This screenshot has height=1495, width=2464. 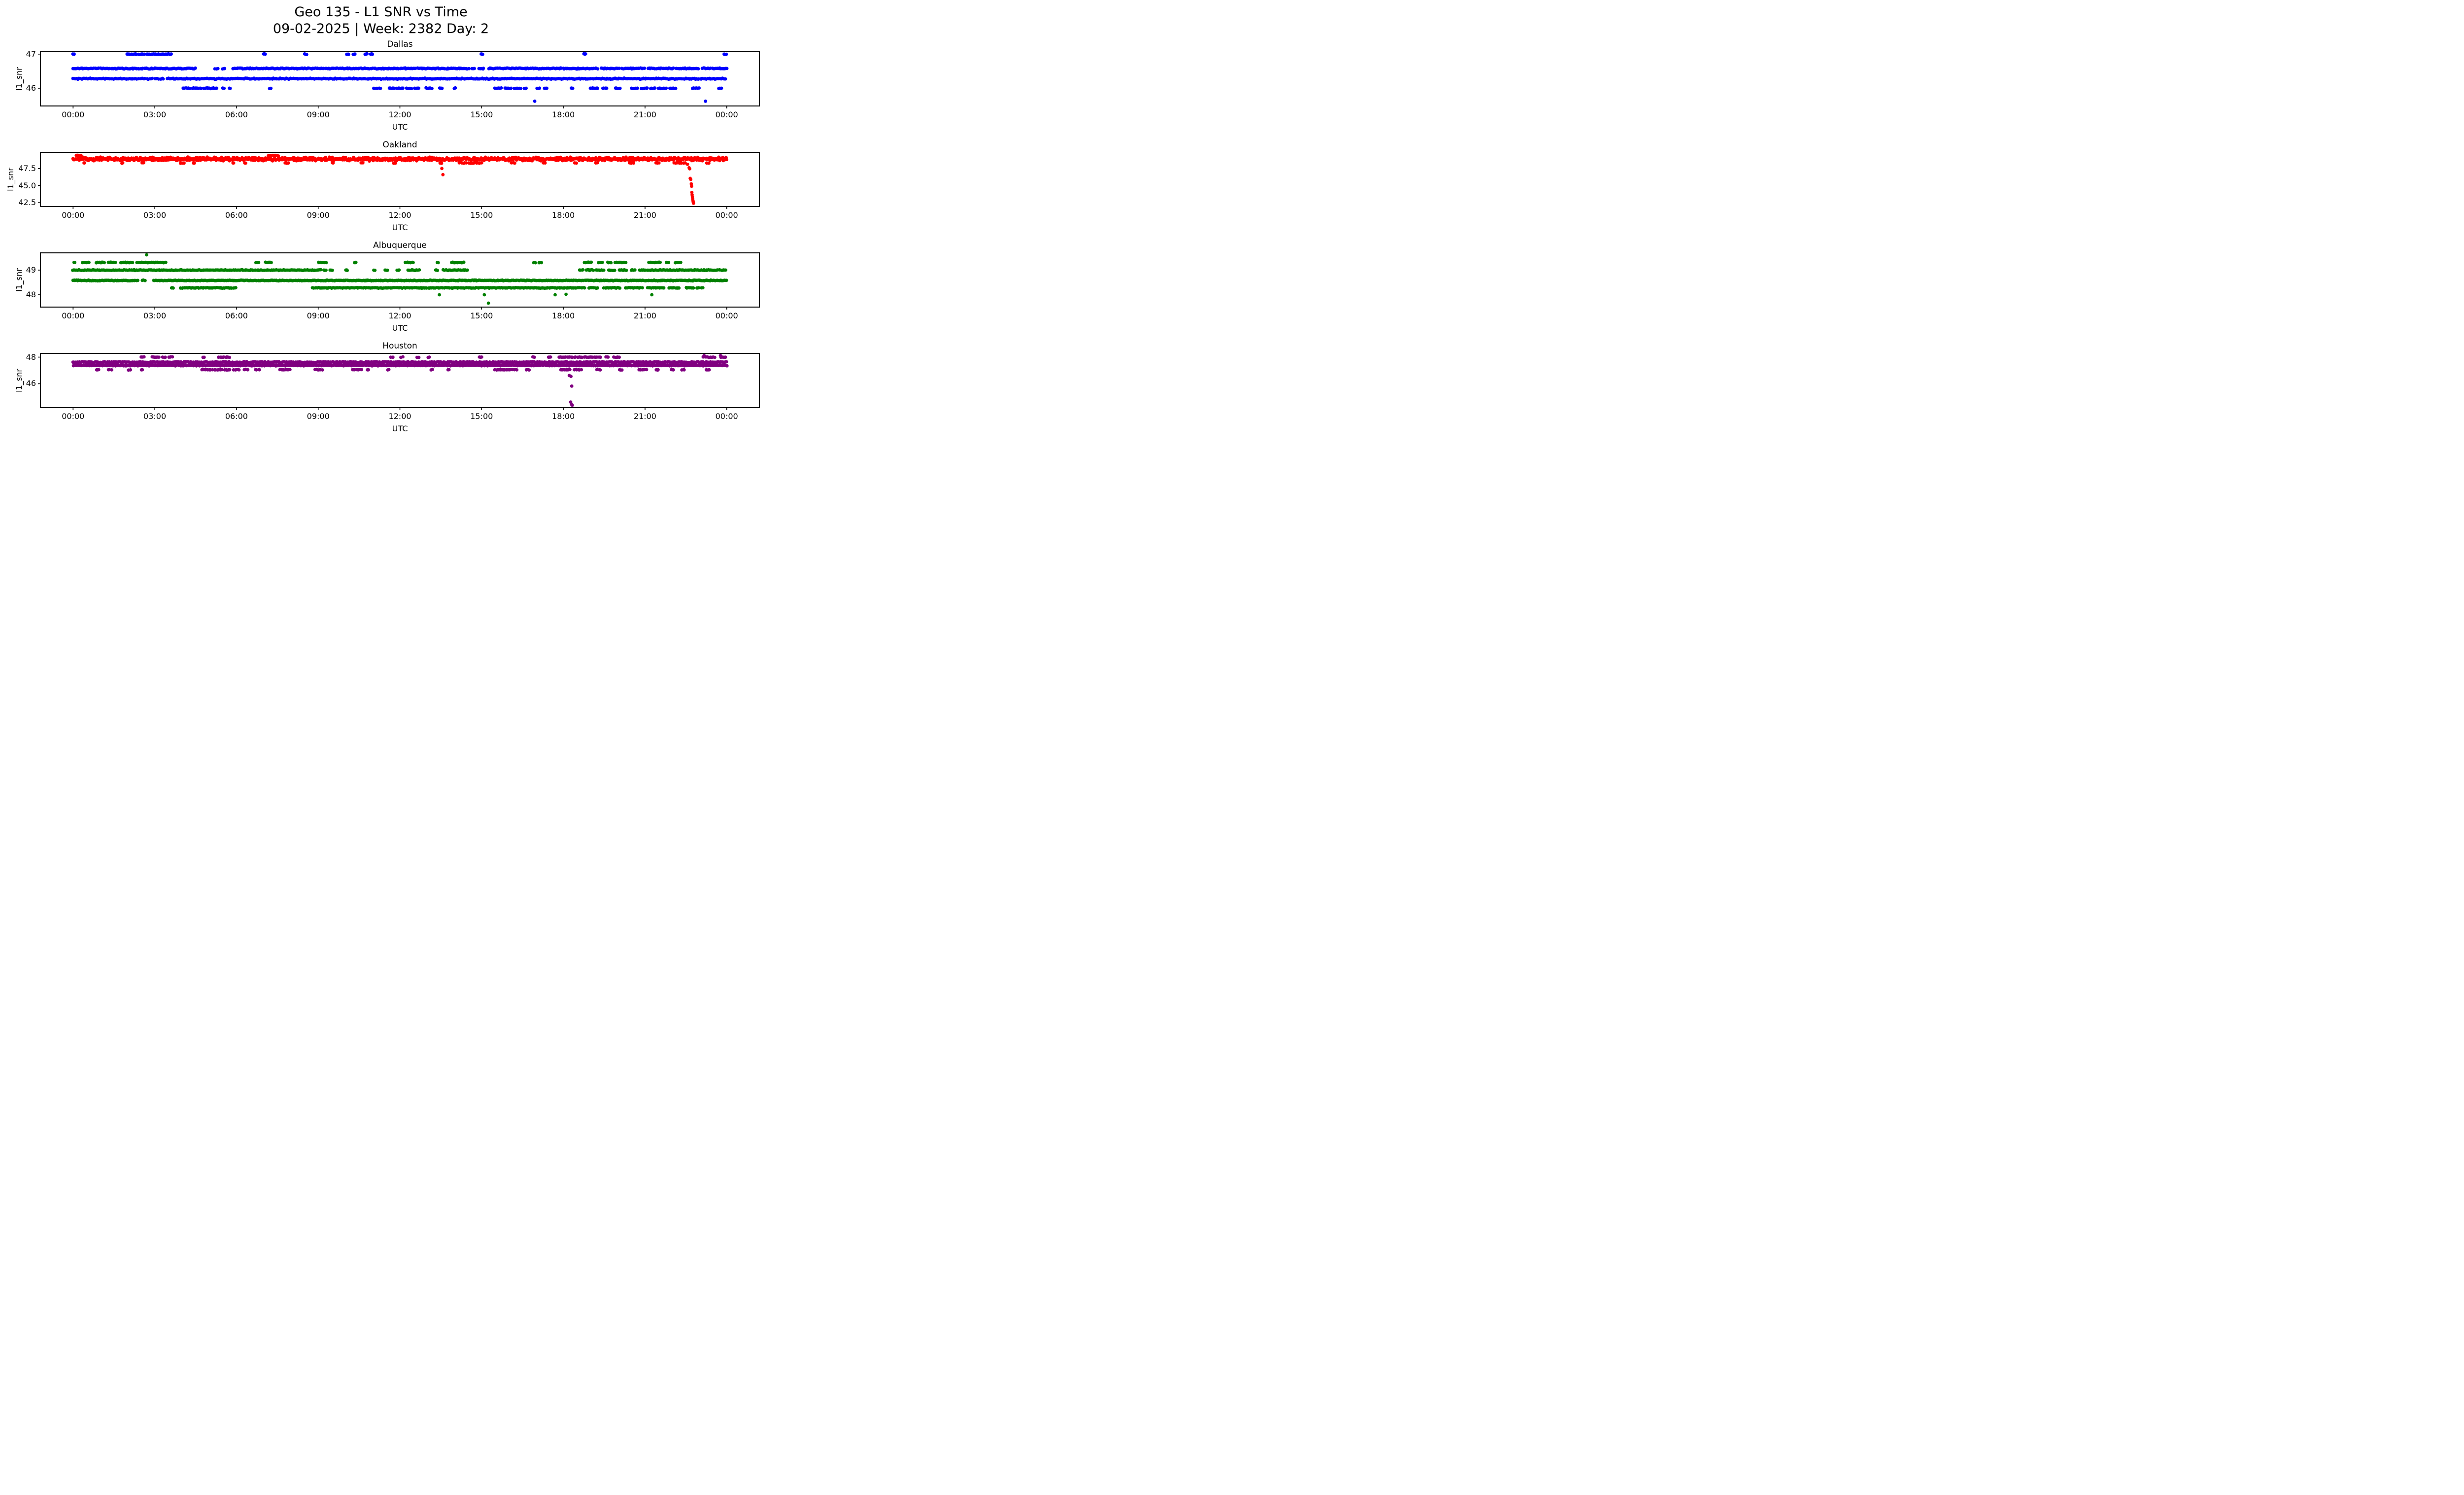 What do you see at coordinates (563, 114) in the screenshot?
I see `x-tick-label-dallas: 18:00` at bounding box center [563, 114].